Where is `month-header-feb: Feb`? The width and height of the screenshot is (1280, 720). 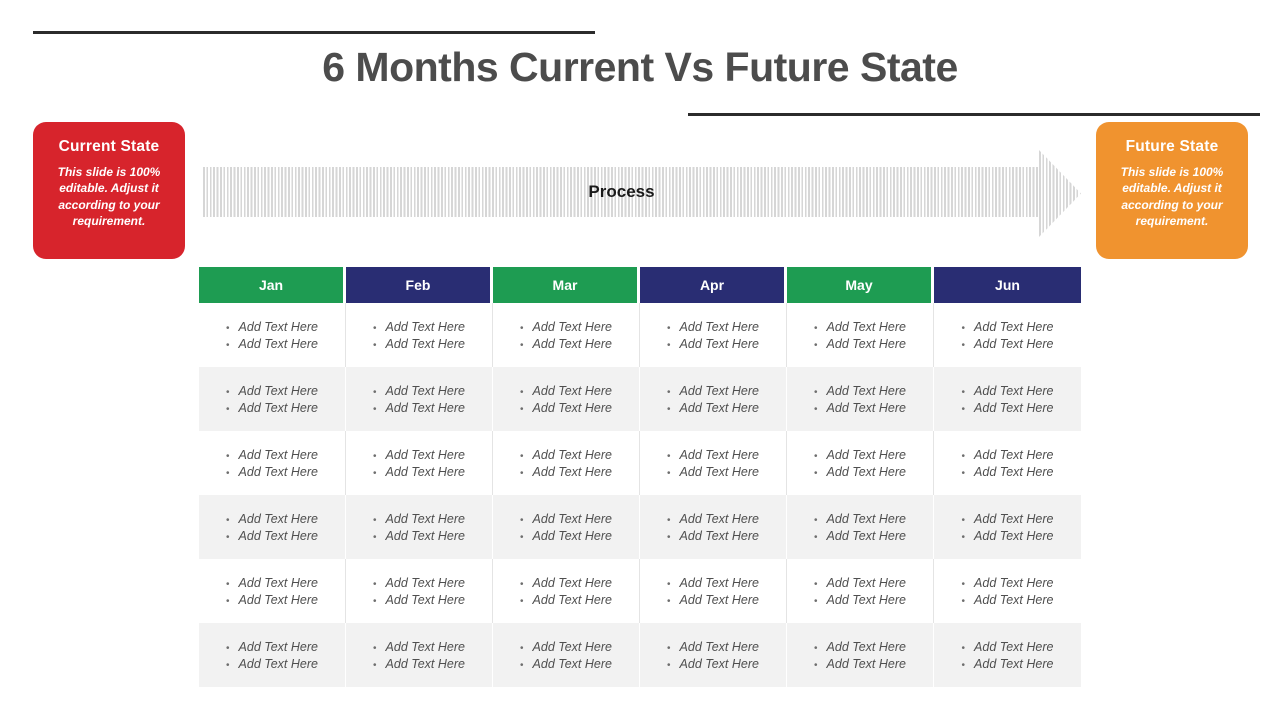 month-header-feb: Feb is located at coordinates (419, 285).